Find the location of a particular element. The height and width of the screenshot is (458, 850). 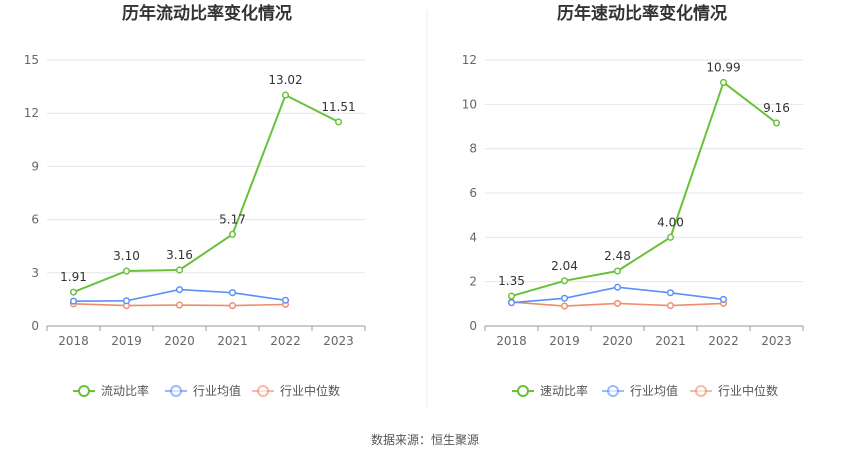

y-tick-label: 3 is located at coordinates (35, 273).